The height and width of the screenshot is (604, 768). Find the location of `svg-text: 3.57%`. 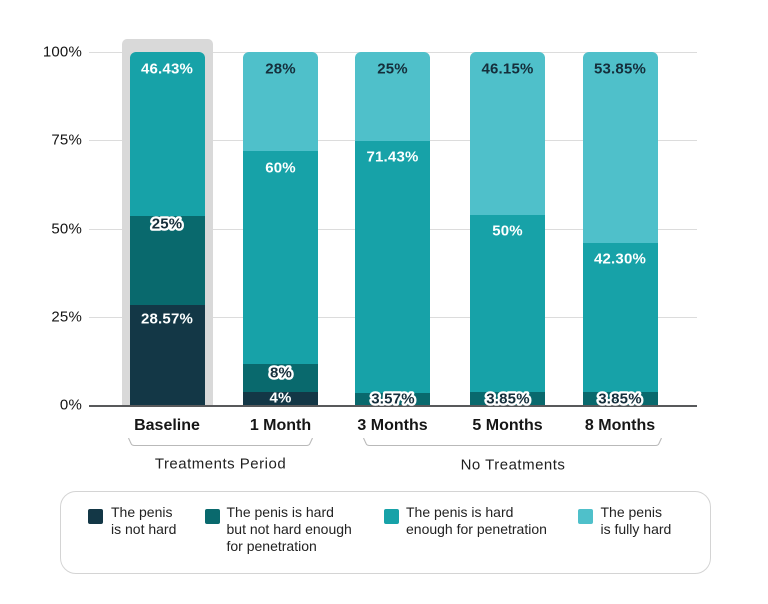

svg-text: 3.57% is located at coordinates (393, 398).